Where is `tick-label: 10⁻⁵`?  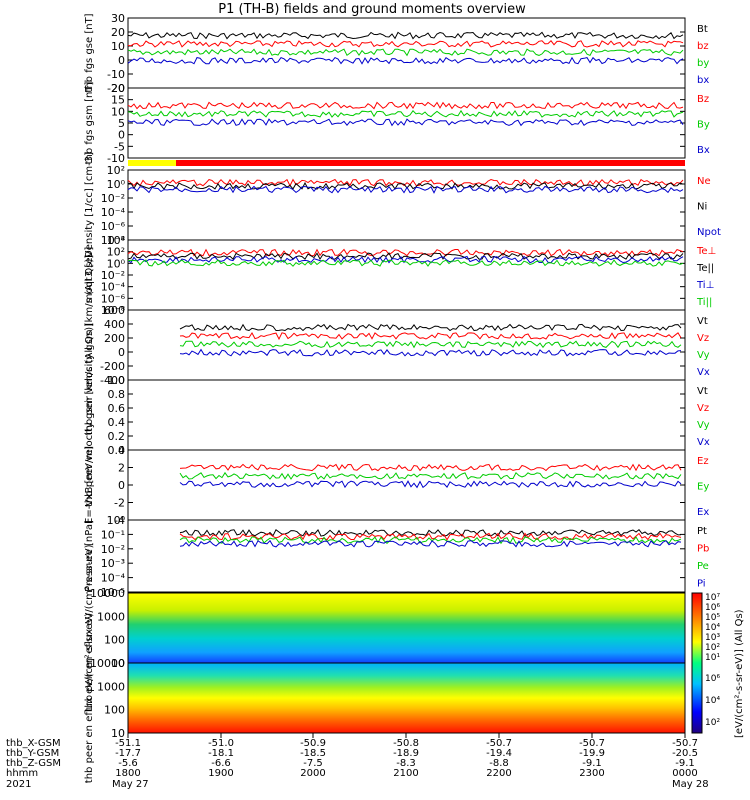
tick-label: 10⁻⁵ is located at coordinates (113, 592).